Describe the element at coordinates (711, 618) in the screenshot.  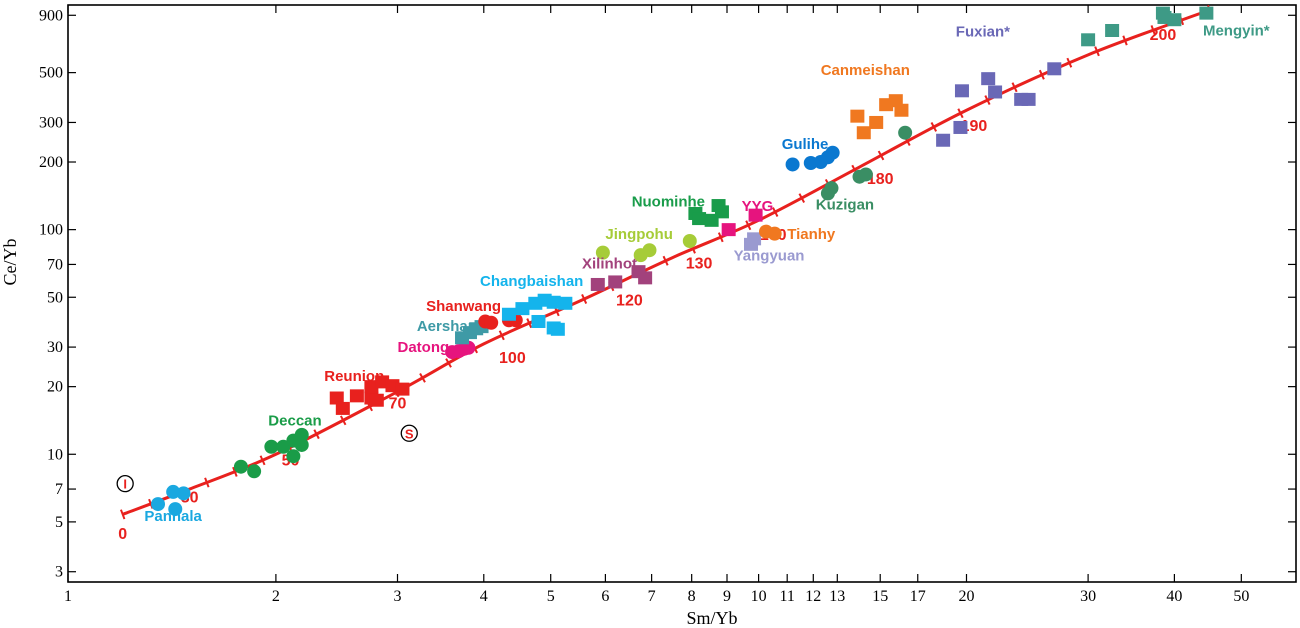
I see `x-axis-title: Sm/Yb` at that location.